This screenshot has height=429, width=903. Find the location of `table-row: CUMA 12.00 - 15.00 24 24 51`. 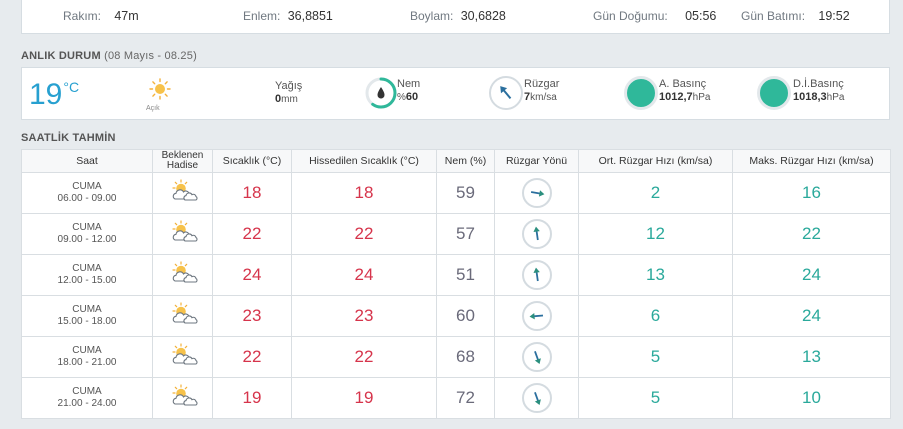

table-row: CUMA 12.00 - 15.00 24 24 51 is located at coordinates (456, 275).